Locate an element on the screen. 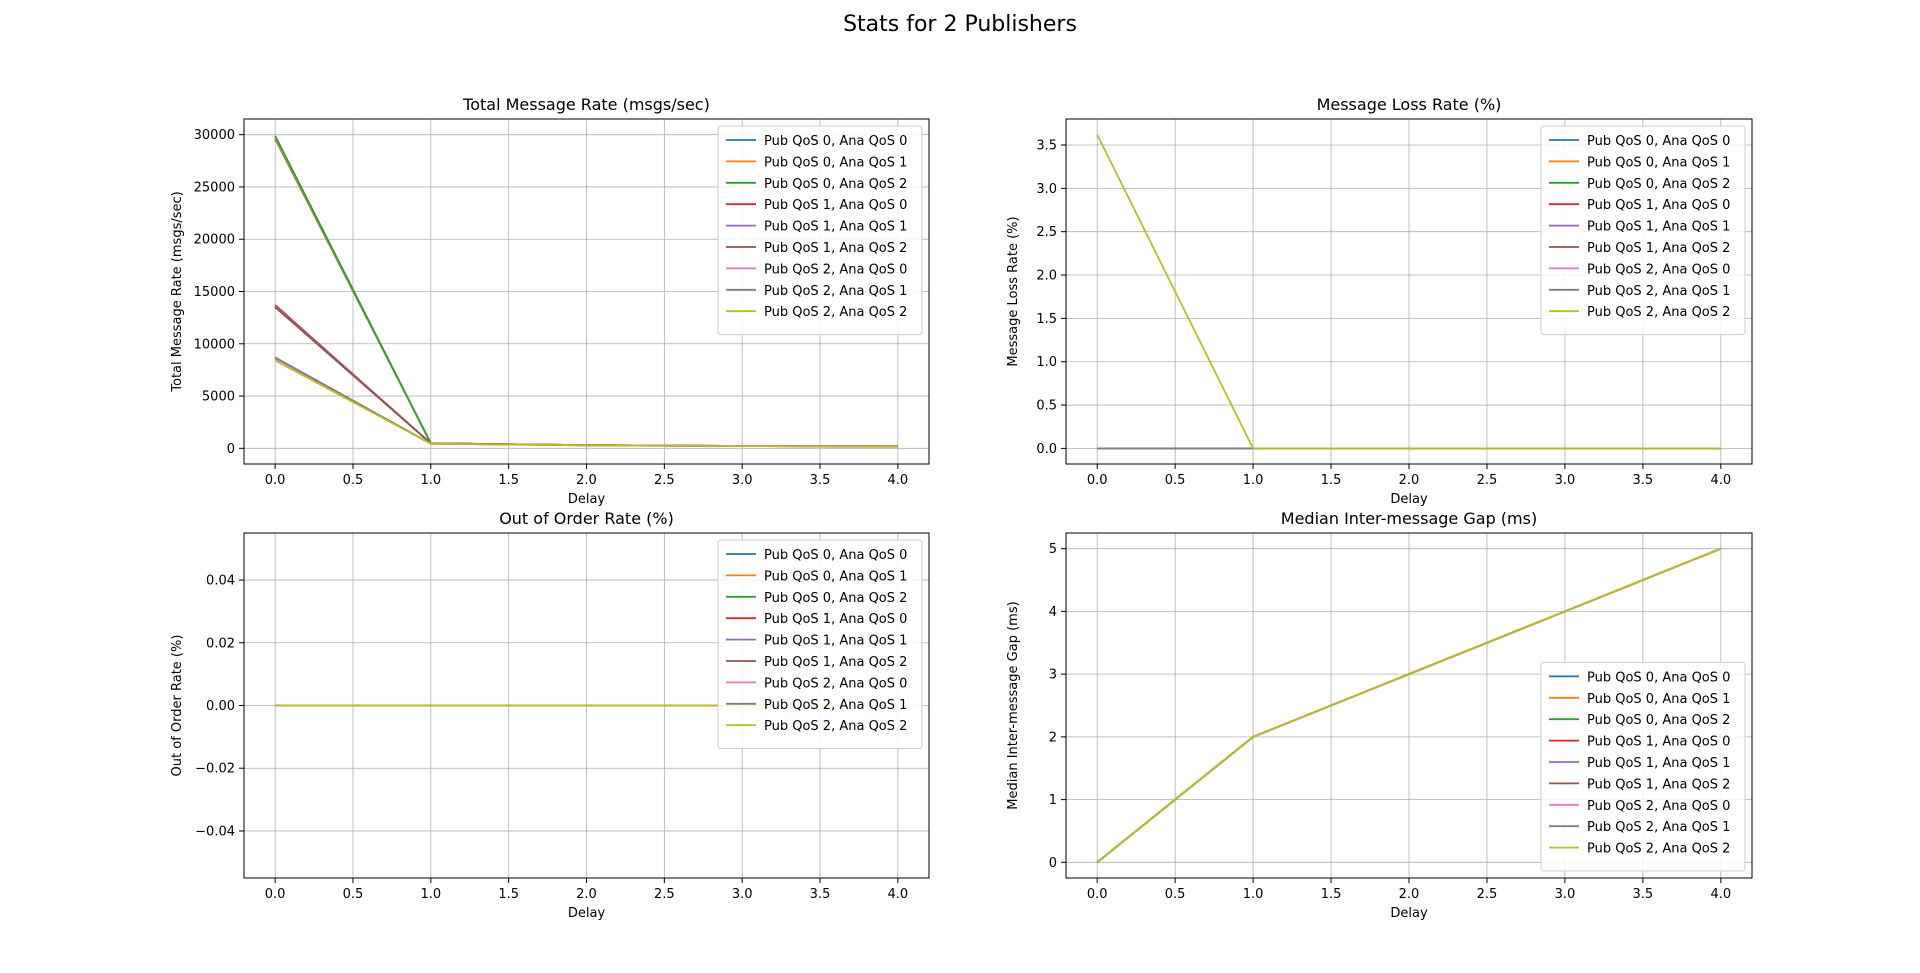 This screenshot has width=1920, height=973. y-tick-label: 1 is located at coordinates (1053, 800).